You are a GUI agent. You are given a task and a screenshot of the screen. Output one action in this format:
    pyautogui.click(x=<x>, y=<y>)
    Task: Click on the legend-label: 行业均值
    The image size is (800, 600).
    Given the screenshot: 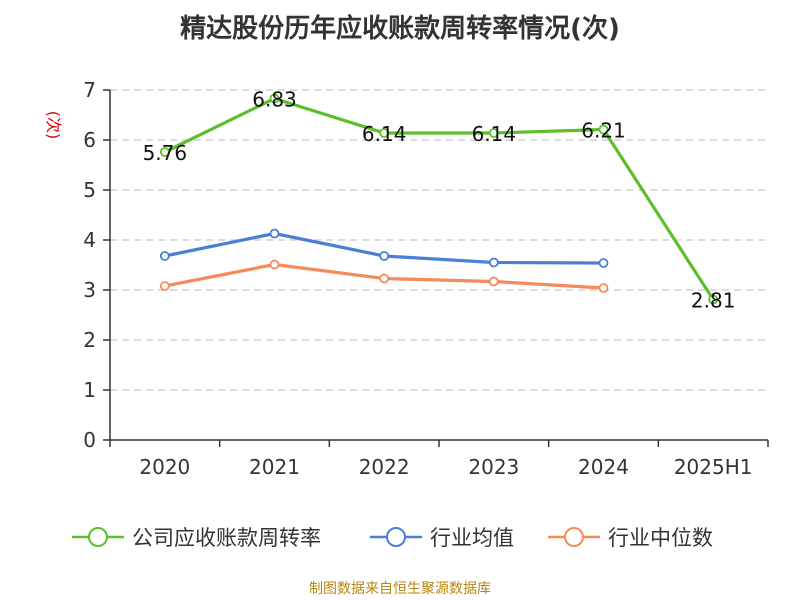 What is the action you would take?
    pyautogui.click(x=472, y=538)
    